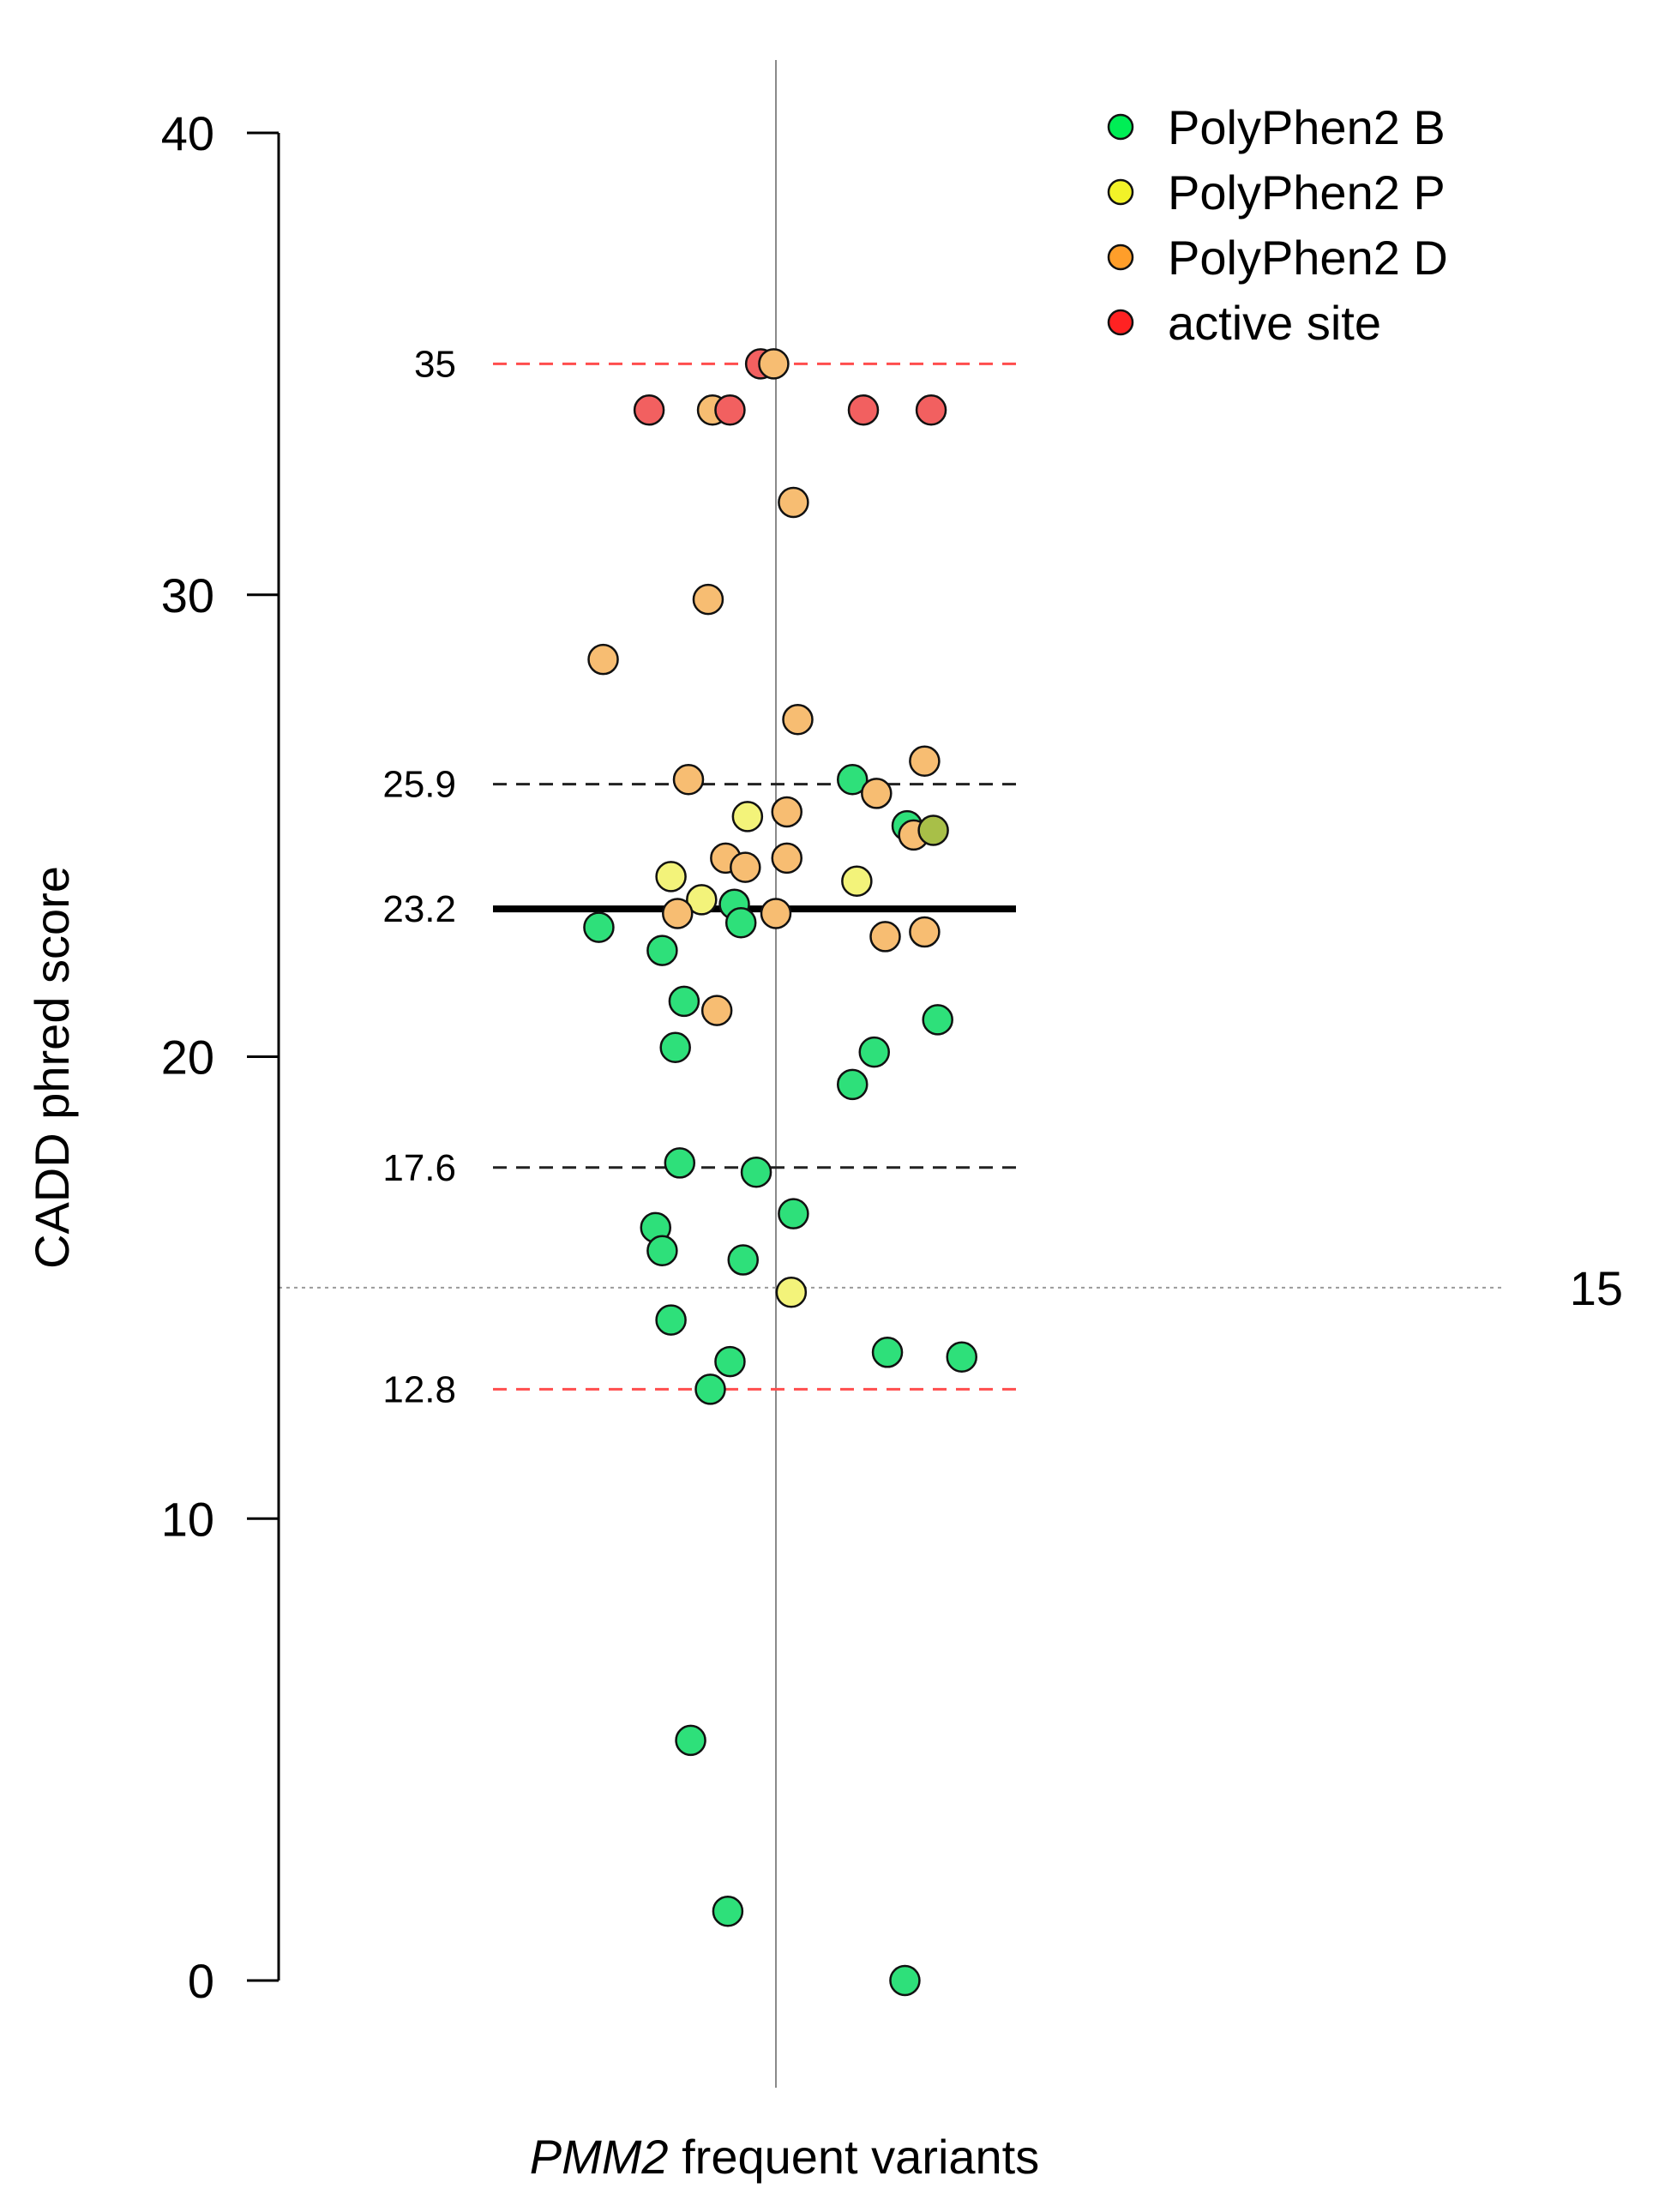 This screenshot has width=1671, height=2212. Describe the element at coordinates (1307, 192) in the screenshot. I see `legend-label-P: PolyPhen2 P` at that location.